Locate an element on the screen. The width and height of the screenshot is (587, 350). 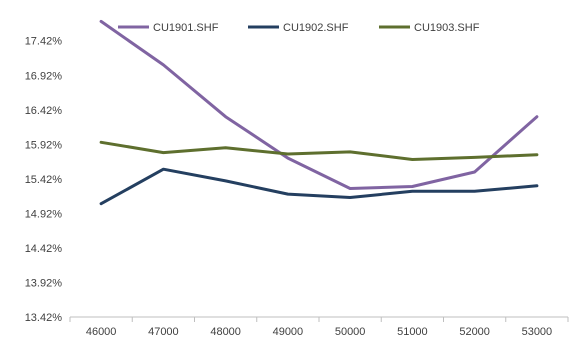
x-tick-label: 50000 is located at coordinates (350, 332).